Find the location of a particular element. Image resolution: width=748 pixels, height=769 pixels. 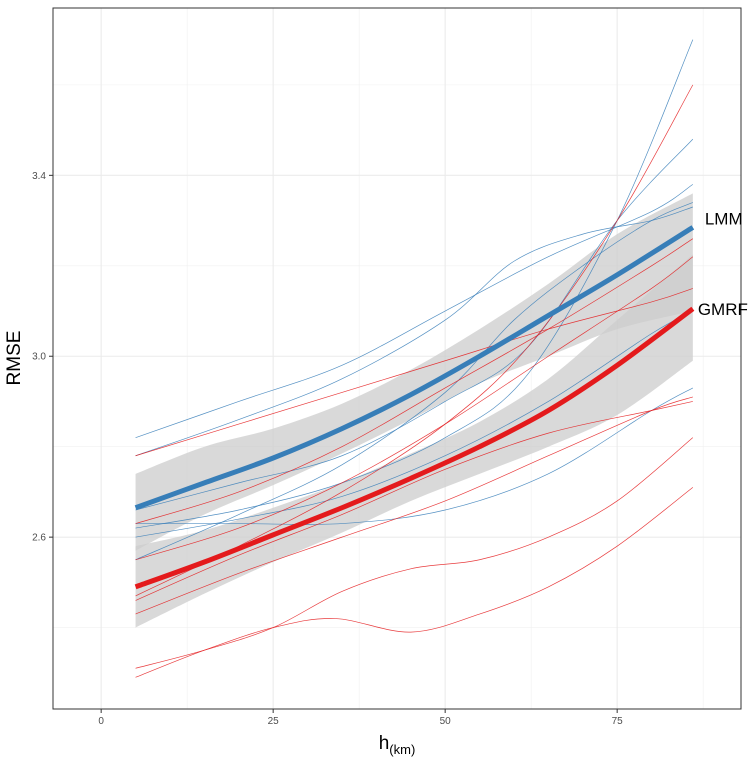

y-axis-ticks: 2.6 3.0 3.4 is located at coordinates (42, 357).